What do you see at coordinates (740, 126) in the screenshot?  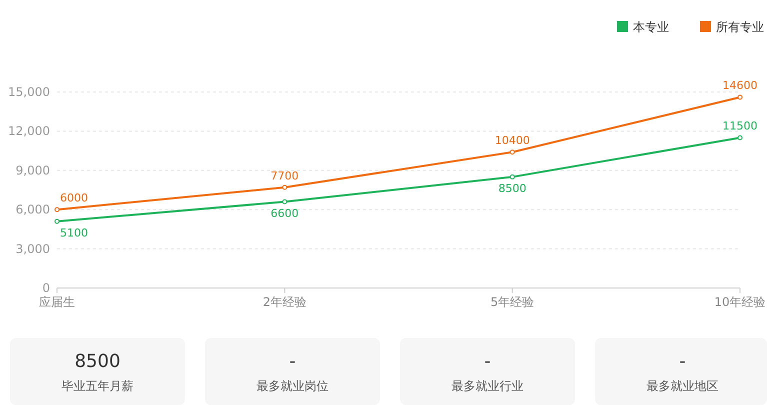 I see `data-label: 11500` at bounding box center [740, 126].